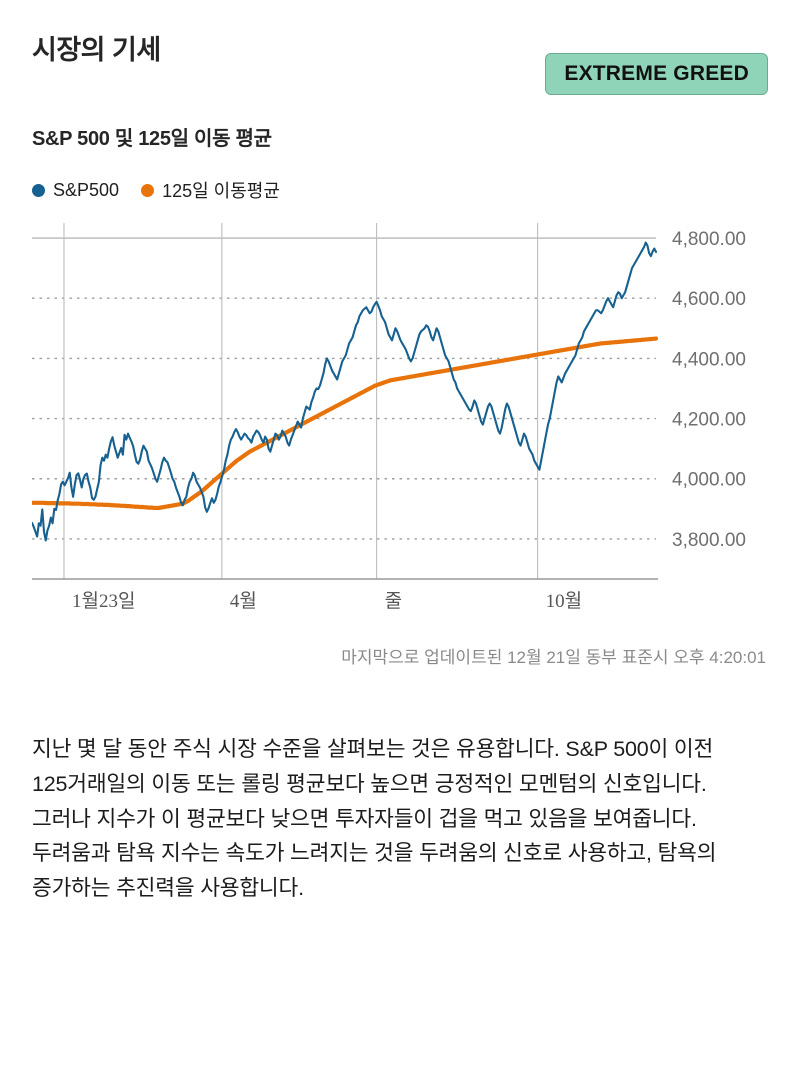 The width and height of the screenshot is (800, 1067). I want to click on chart-title: S&P 500 및 125일 이동 평균, so click(152, 139).